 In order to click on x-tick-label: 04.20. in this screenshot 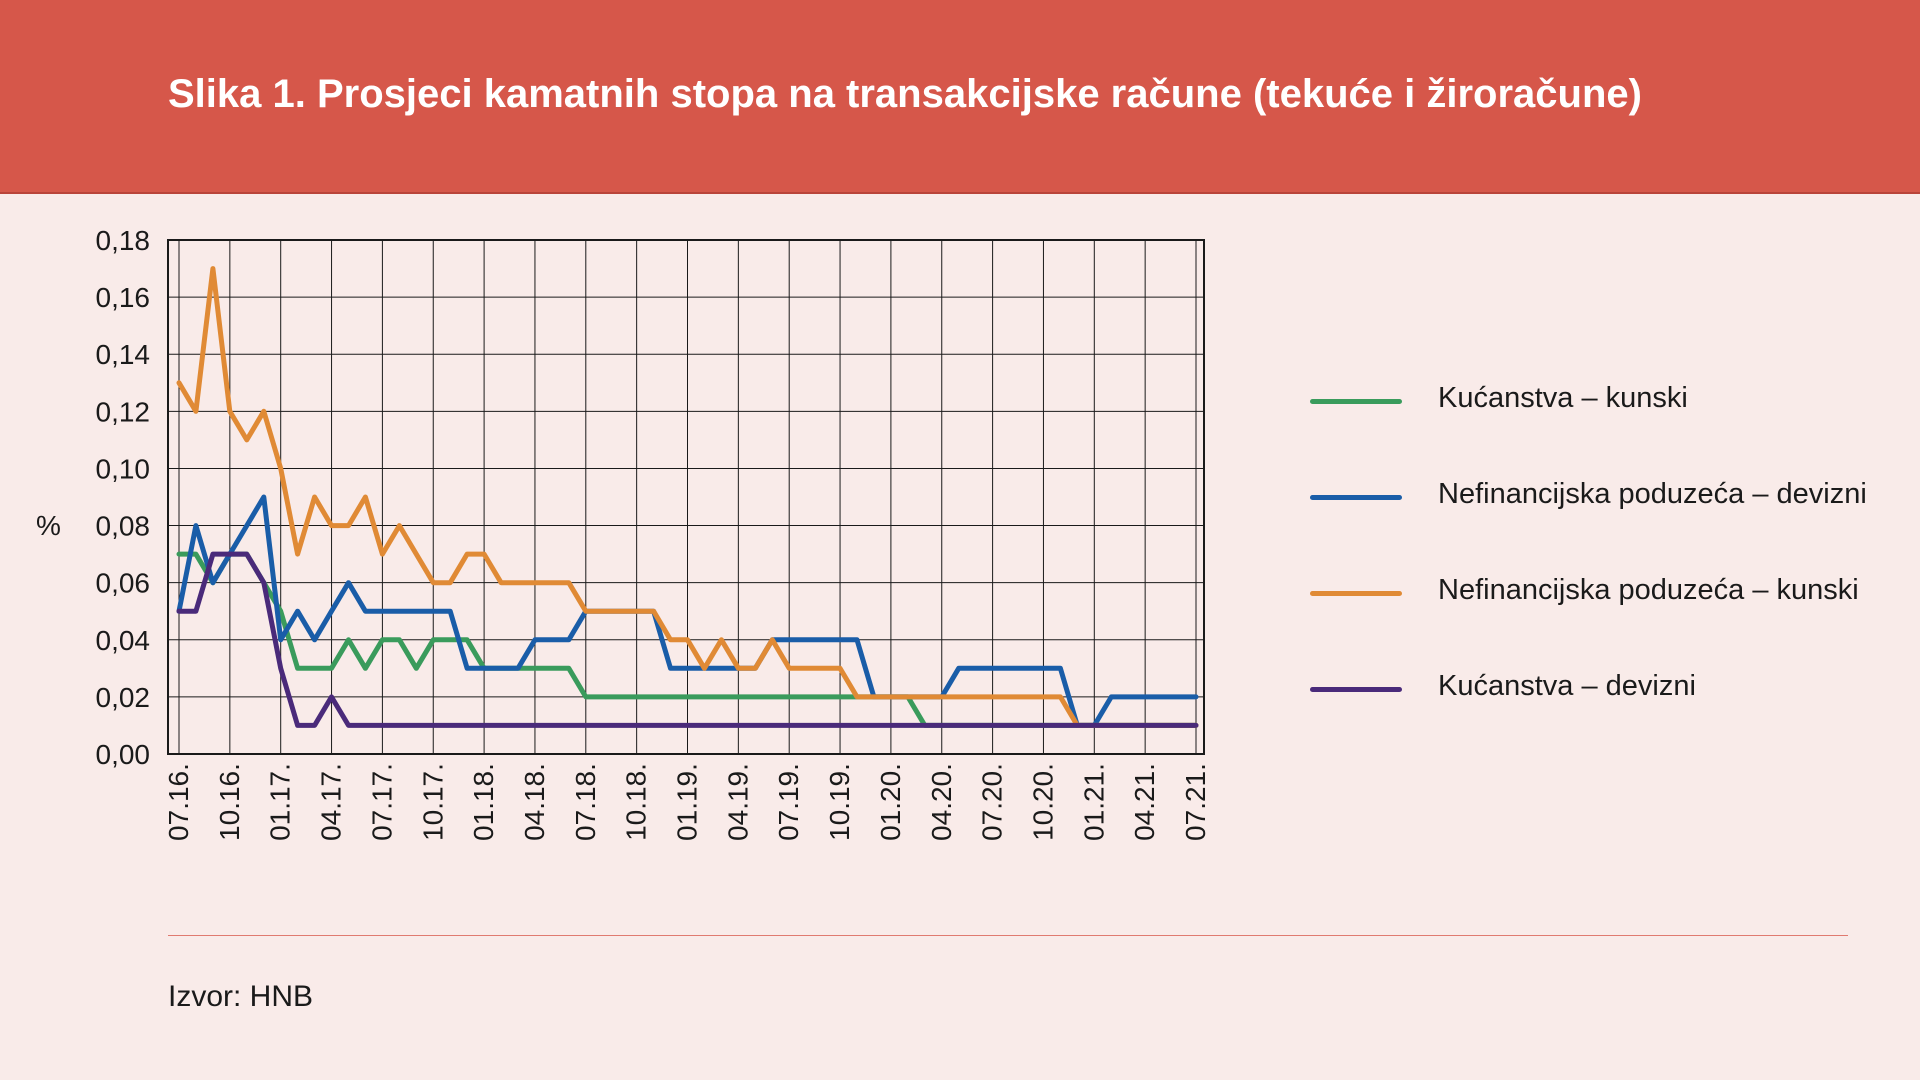, I will do `click(941, 802)`.